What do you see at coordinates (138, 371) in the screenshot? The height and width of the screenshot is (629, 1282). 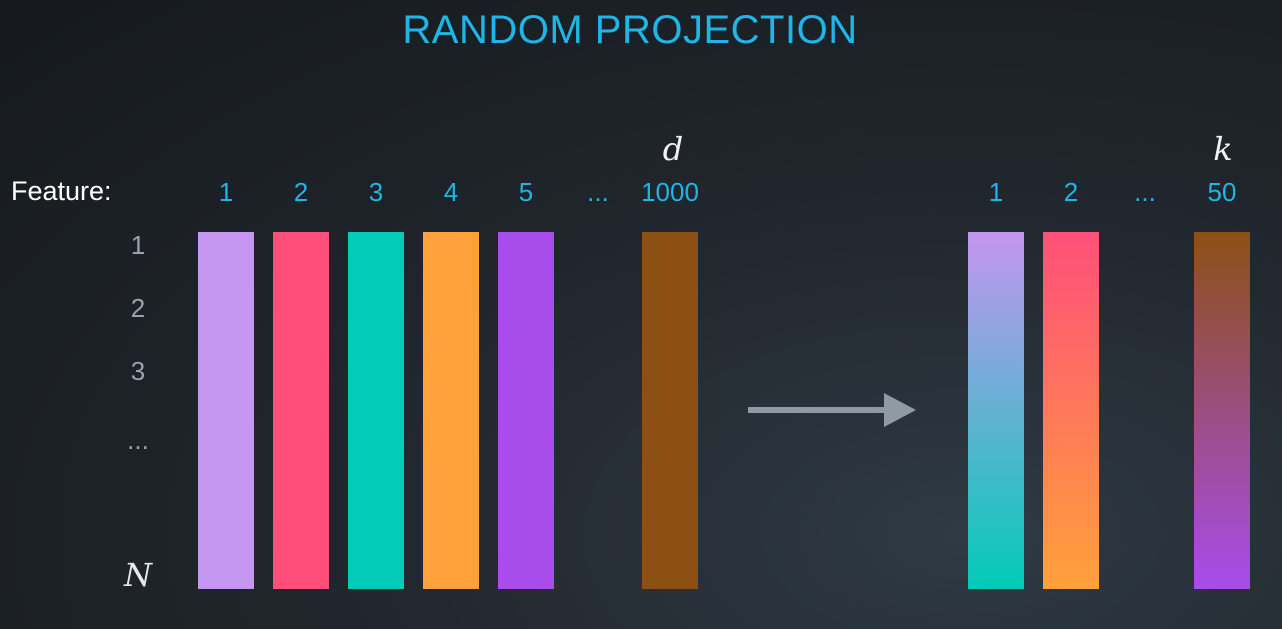 I see `row-label-3: 3` at bounding box center [138, 371].